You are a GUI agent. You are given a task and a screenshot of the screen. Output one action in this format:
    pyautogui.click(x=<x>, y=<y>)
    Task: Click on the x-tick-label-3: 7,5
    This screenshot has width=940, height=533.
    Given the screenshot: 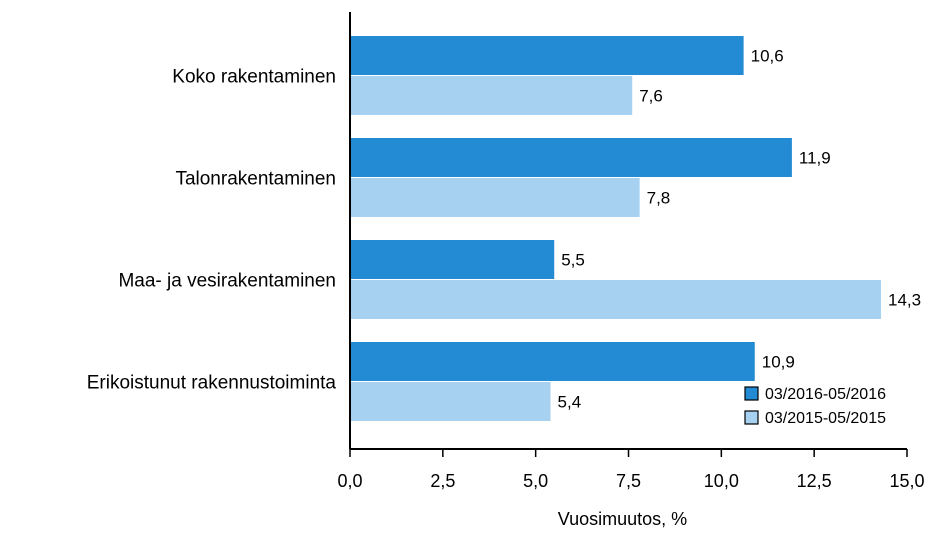 What is the action you would take?
    pyautogui.click(x=628, y=481)
    